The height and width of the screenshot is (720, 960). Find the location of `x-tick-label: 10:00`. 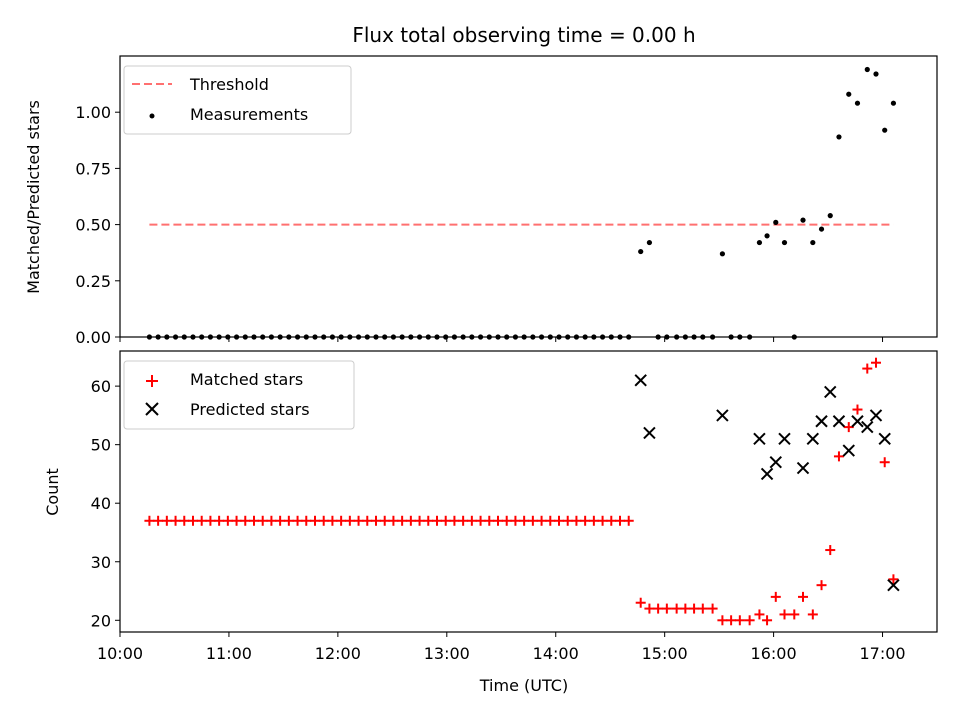

x-tick-label: 10:00 is located at coordinates (120, 653).